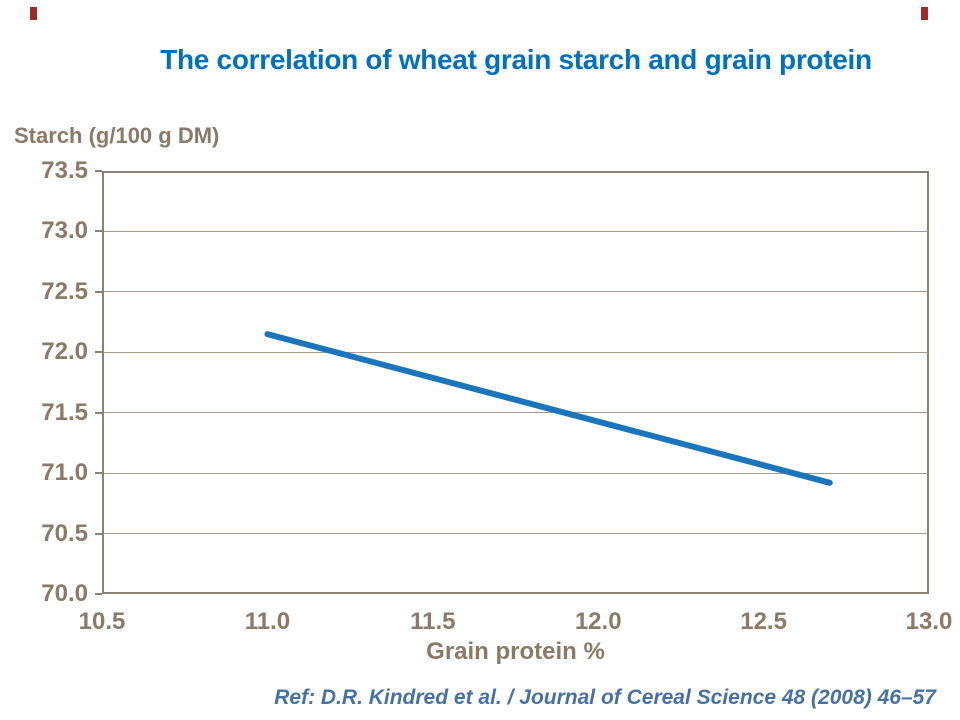 This screenshot has width=960, height=720. Describe the element at coordinates (763, 621) in the screenshot. I see `x-tick-label: 12.5` at that location.